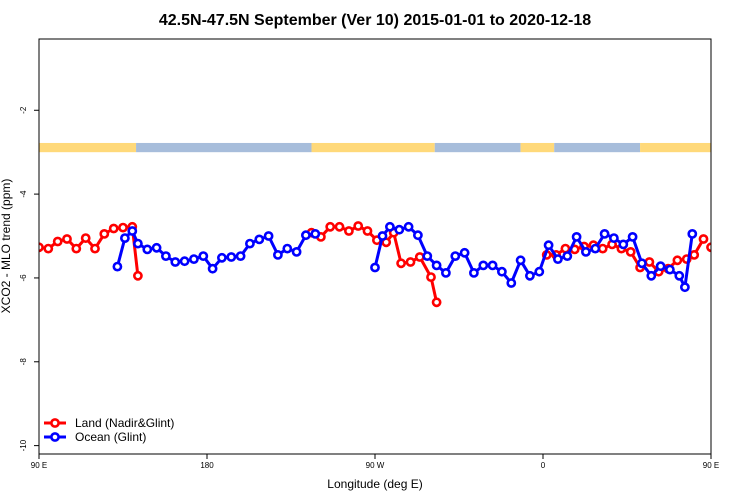 This screenshot has height=500, width=750. What do you see at coordinates (23, 110) in the screenshot?
I see `y-tick-label: -2` at bounding box center [23, 110].